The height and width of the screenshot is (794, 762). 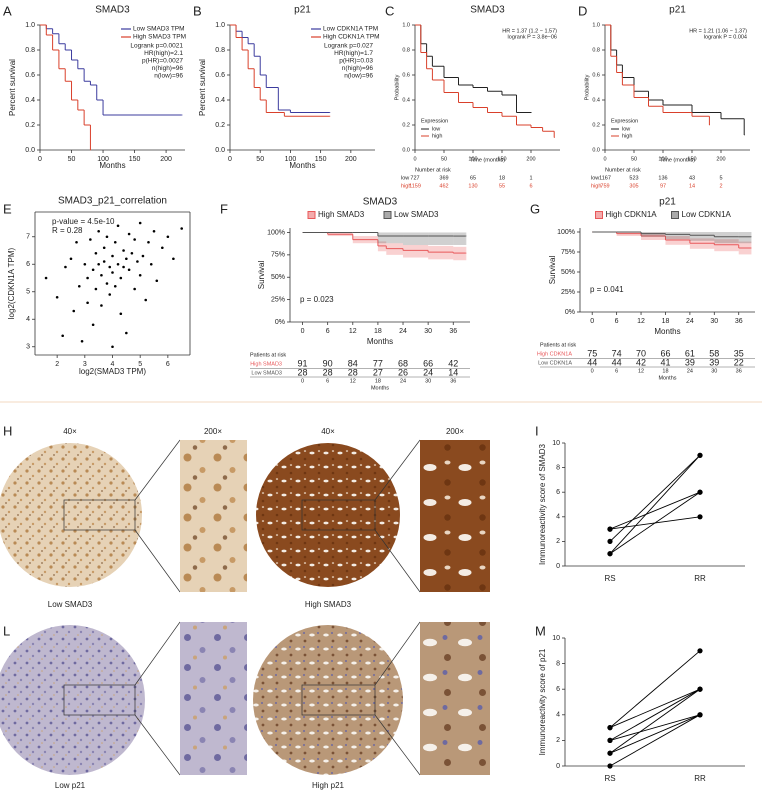 I want to click on y-tick-label: 0.4, so click(x=406, y=100).